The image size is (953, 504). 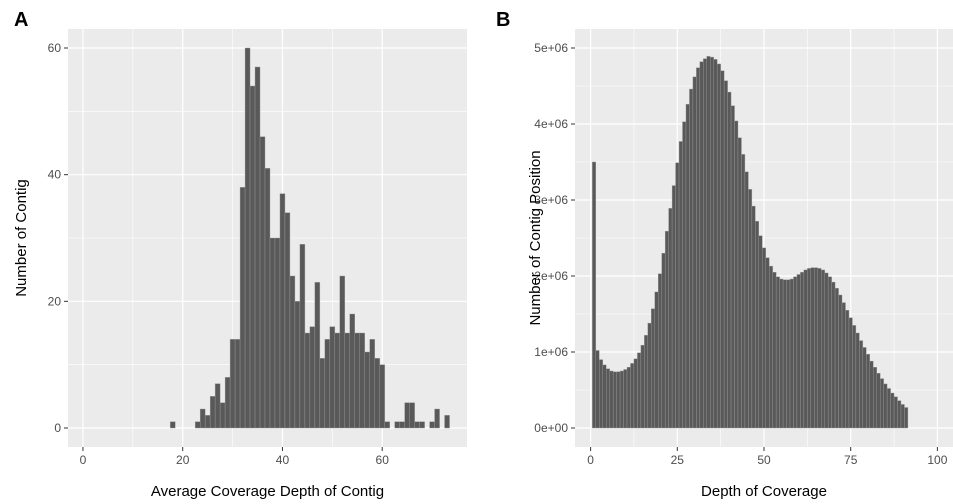 What do you see at coordinates (235, 457) in the screenshot?
I see `panel-a-x-ticks: 0 20 40 60` at bounding box center [235, 457].